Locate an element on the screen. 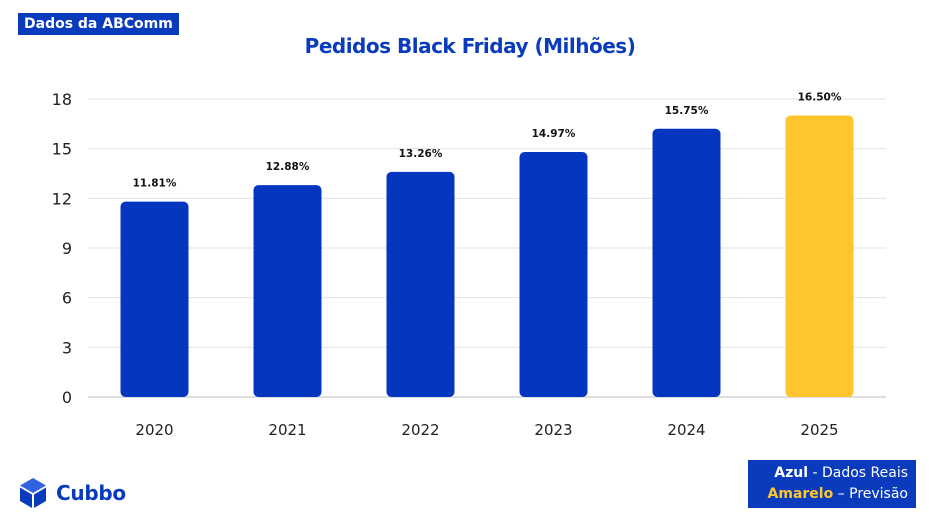 The height and width of the screenshot is (529, 940). x-tick-label: 2025 is located at coordinates (819, 430).